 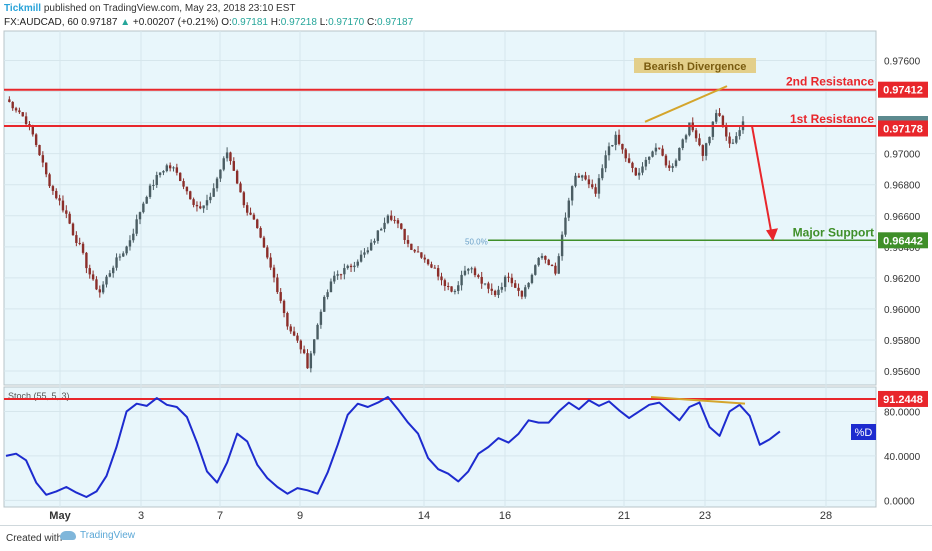 I want to click on footer: Created with TradingView, so click(x=466, y=538).